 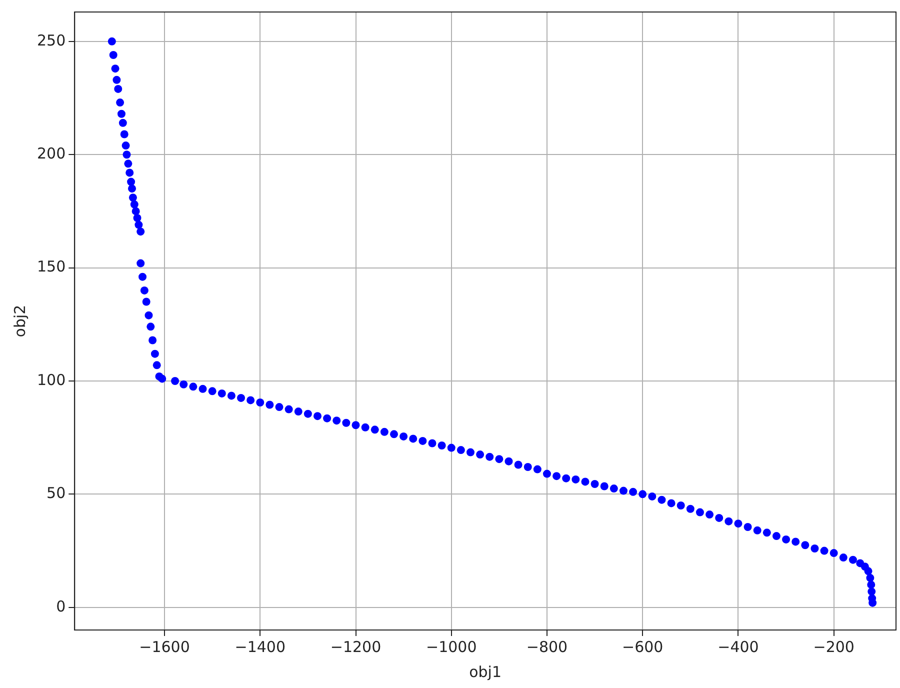 I want to click on x-tick-label: −1600, so click(x=164, y=647).